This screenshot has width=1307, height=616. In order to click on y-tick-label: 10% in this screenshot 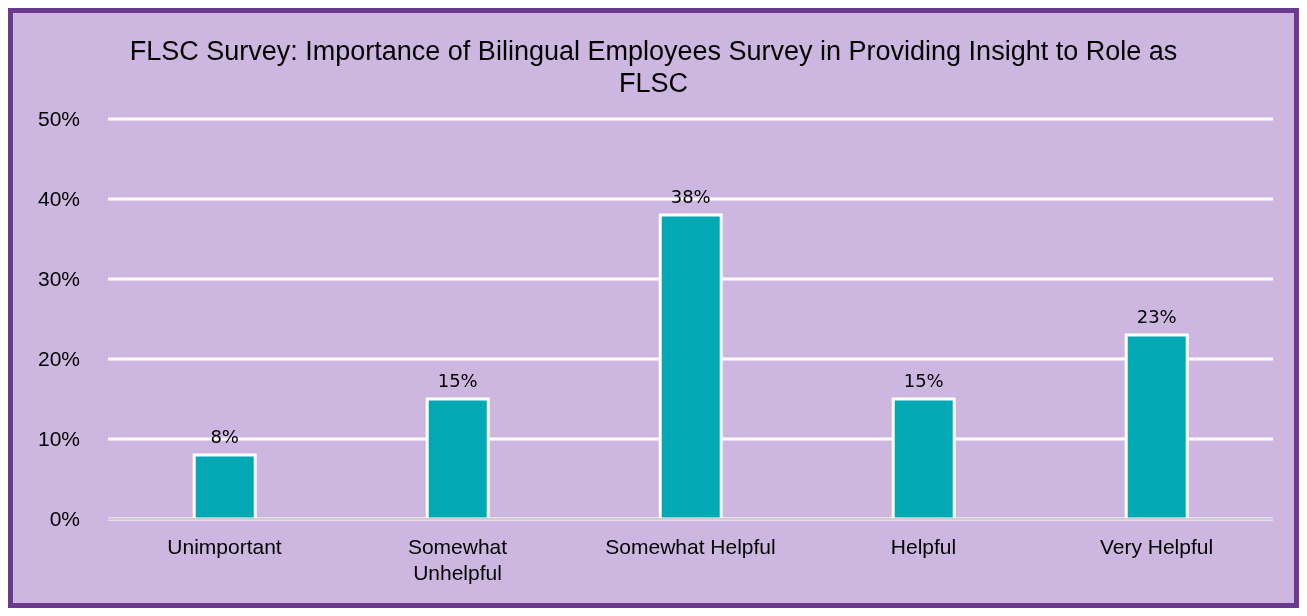, I will do `click(58, 439)`.